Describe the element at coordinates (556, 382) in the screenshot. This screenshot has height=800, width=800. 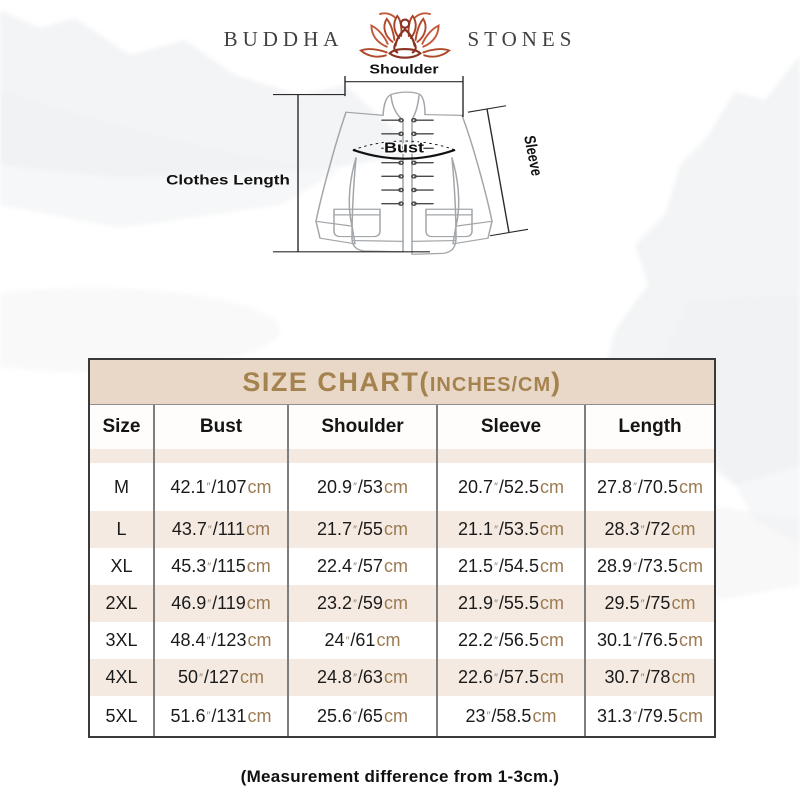
I see `title-close: )` at that location.